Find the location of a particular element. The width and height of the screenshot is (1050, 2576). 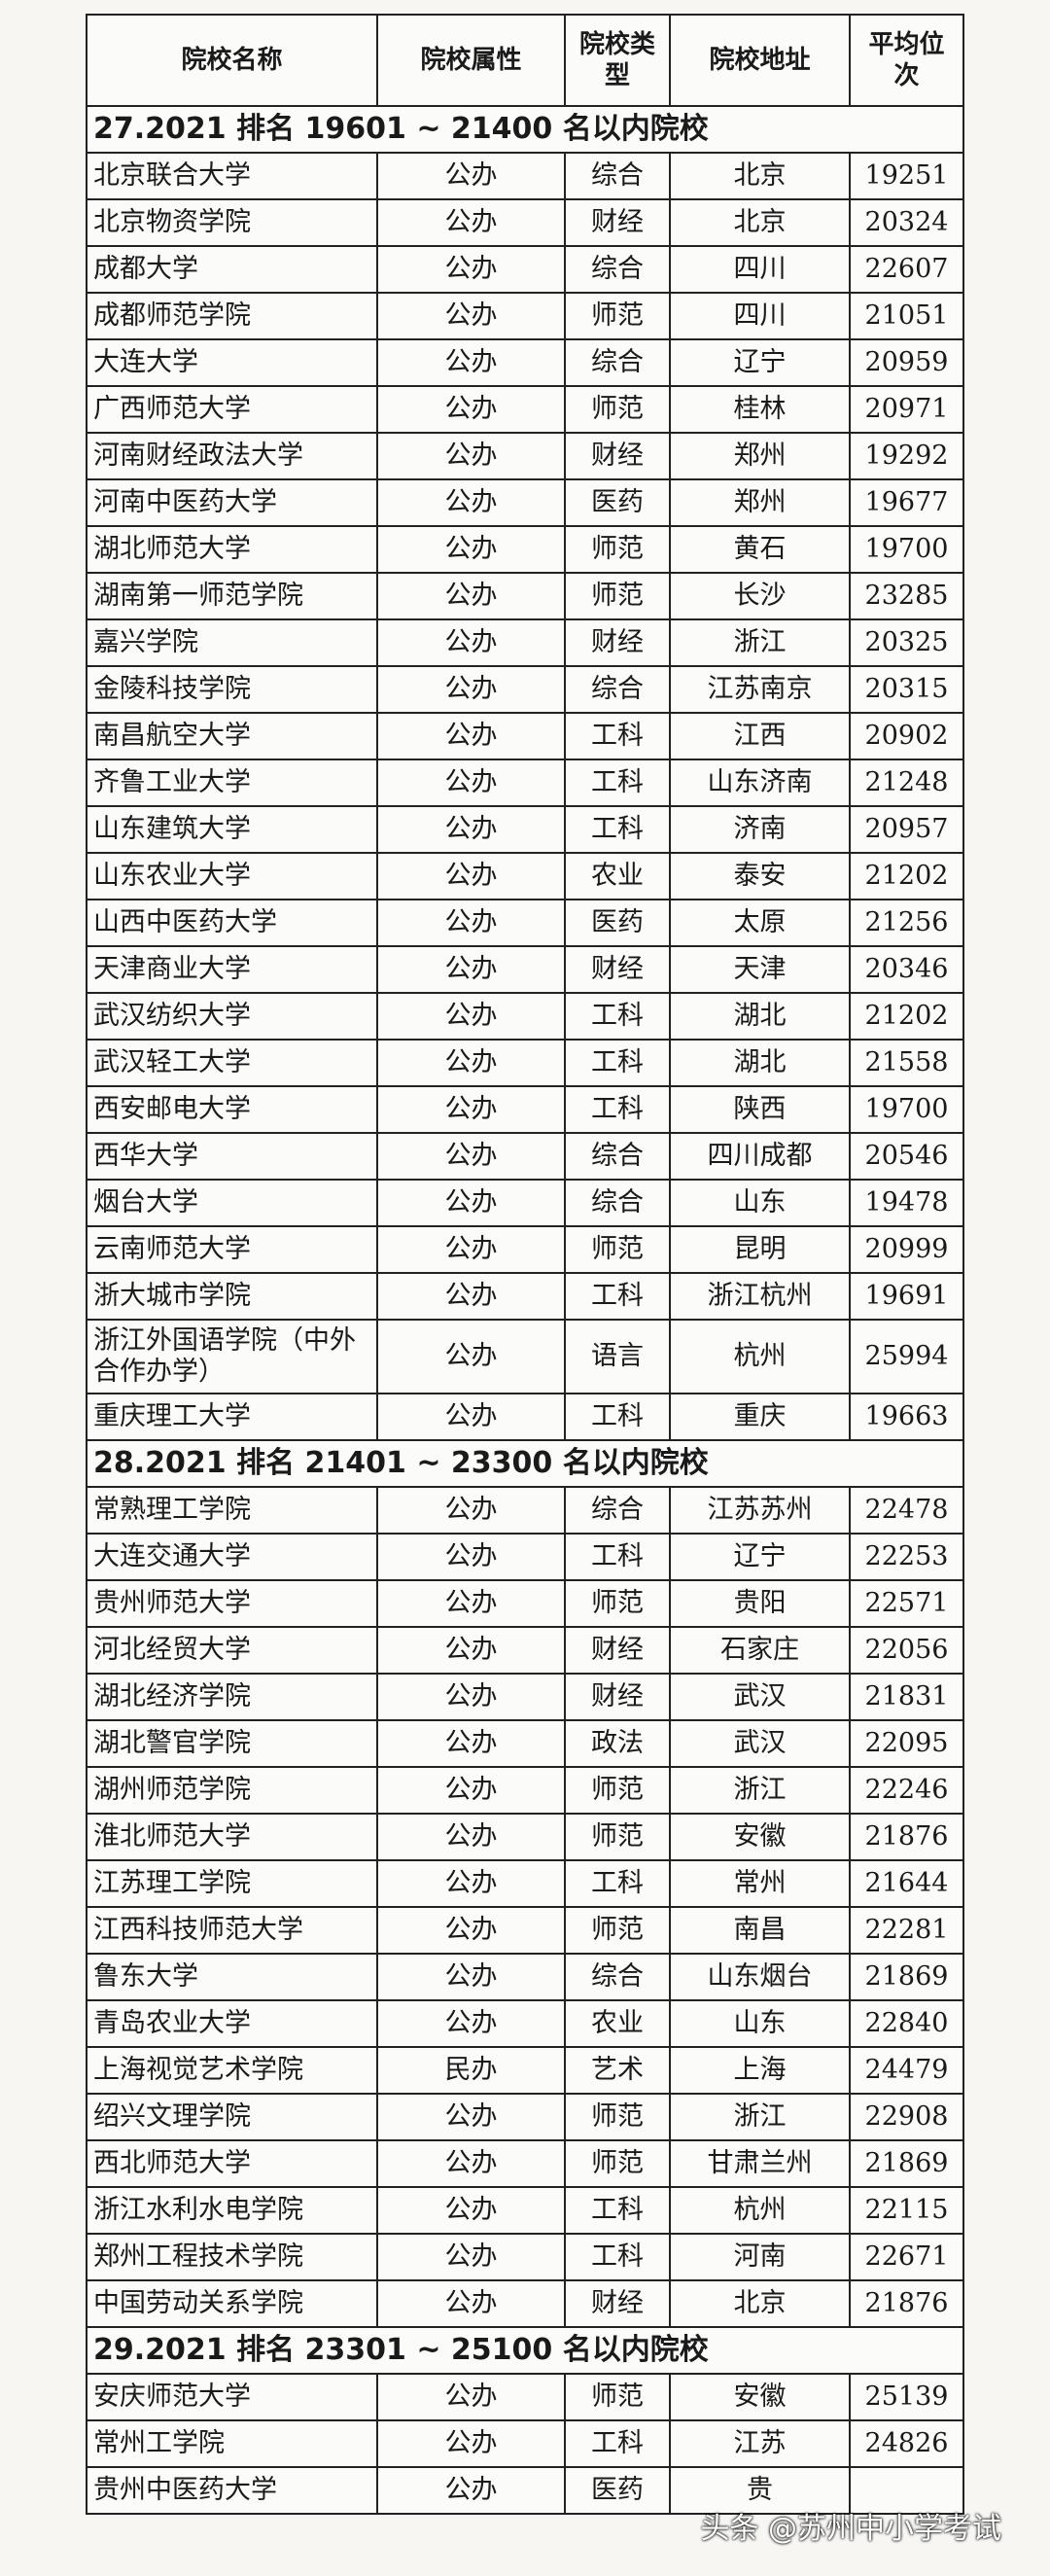

school-name: 山东农业大学 is located at coordinates (232, 876).